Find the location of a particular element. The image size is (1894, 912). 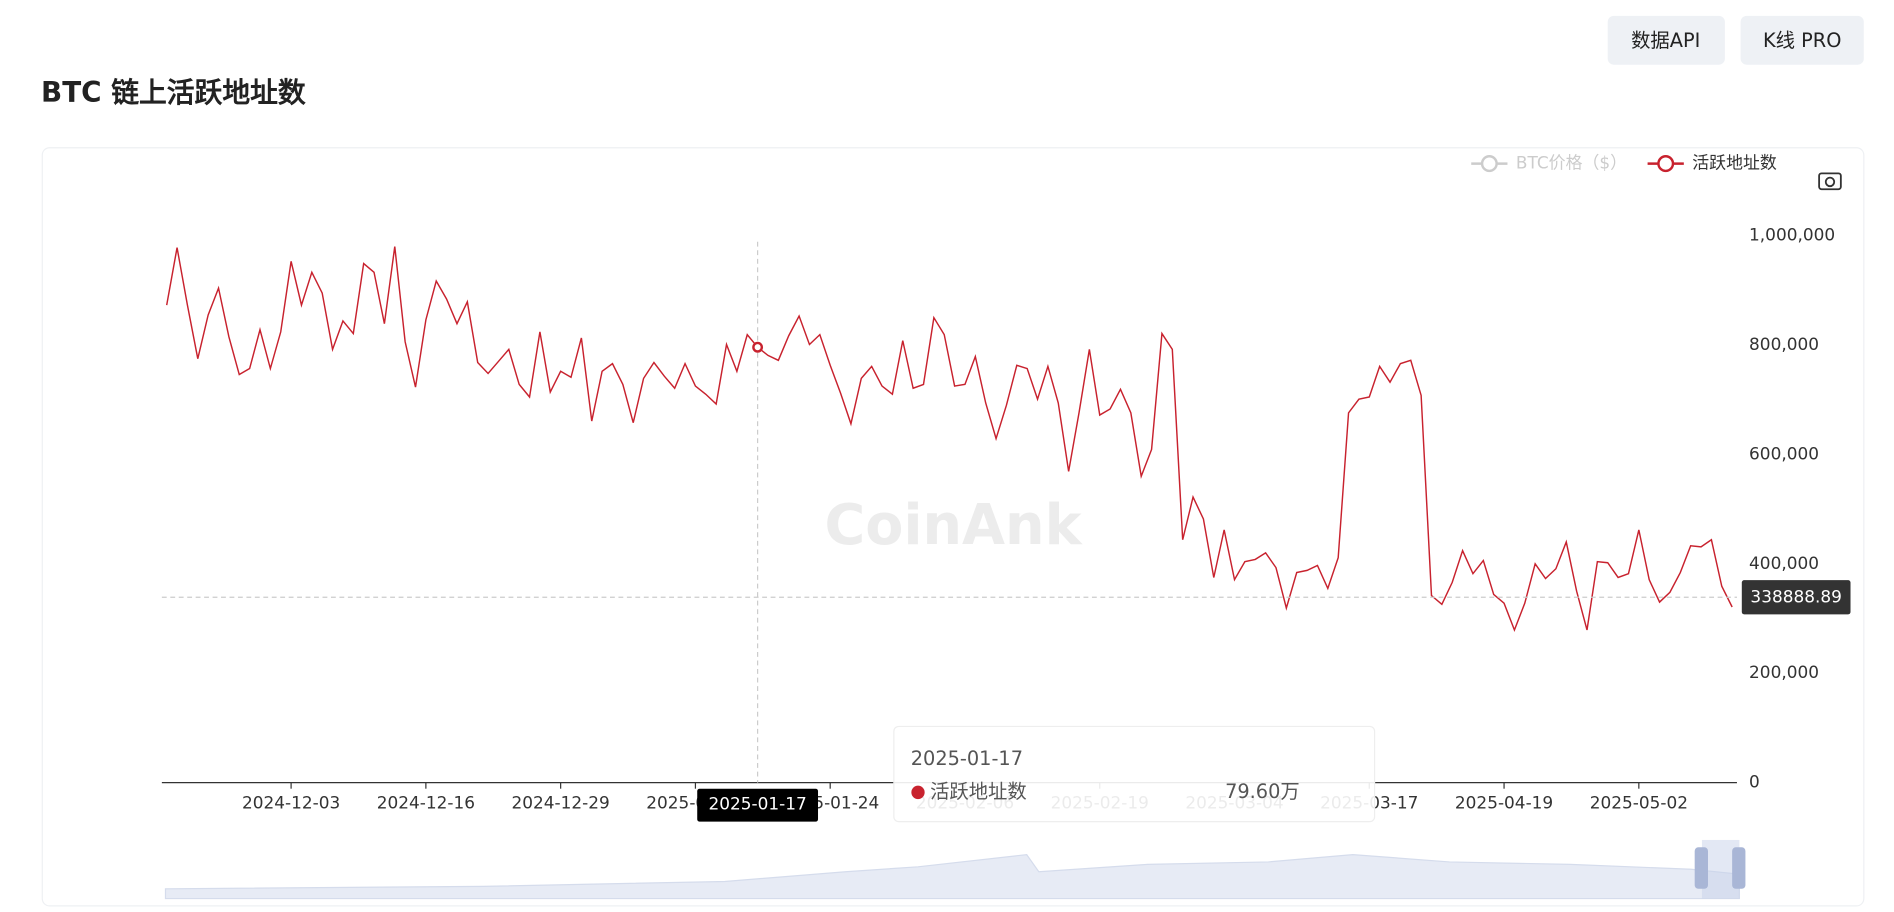

y-tick-label: 1,000,000 is located at coordinates (1792, 236).